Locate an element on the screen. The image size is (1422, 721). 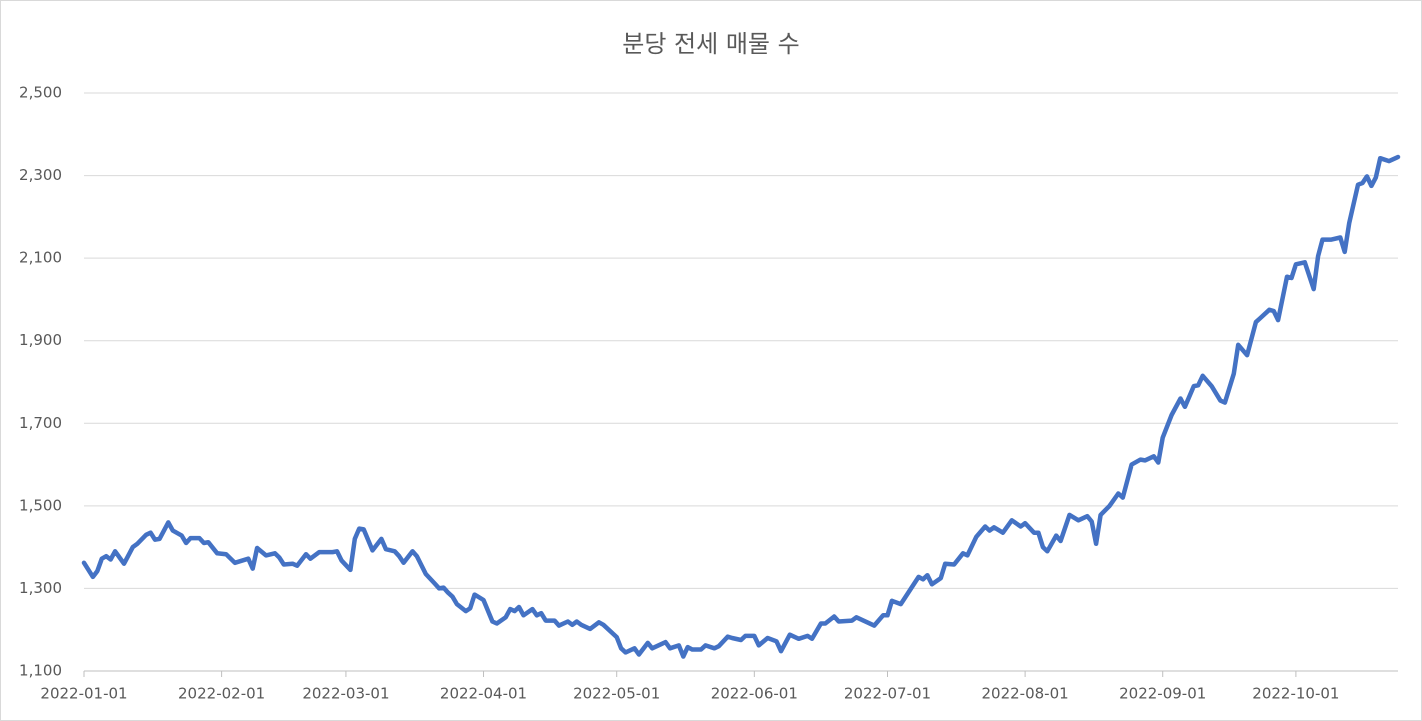
y-tick-label: 1,100 is located at coordinates (40, 671).